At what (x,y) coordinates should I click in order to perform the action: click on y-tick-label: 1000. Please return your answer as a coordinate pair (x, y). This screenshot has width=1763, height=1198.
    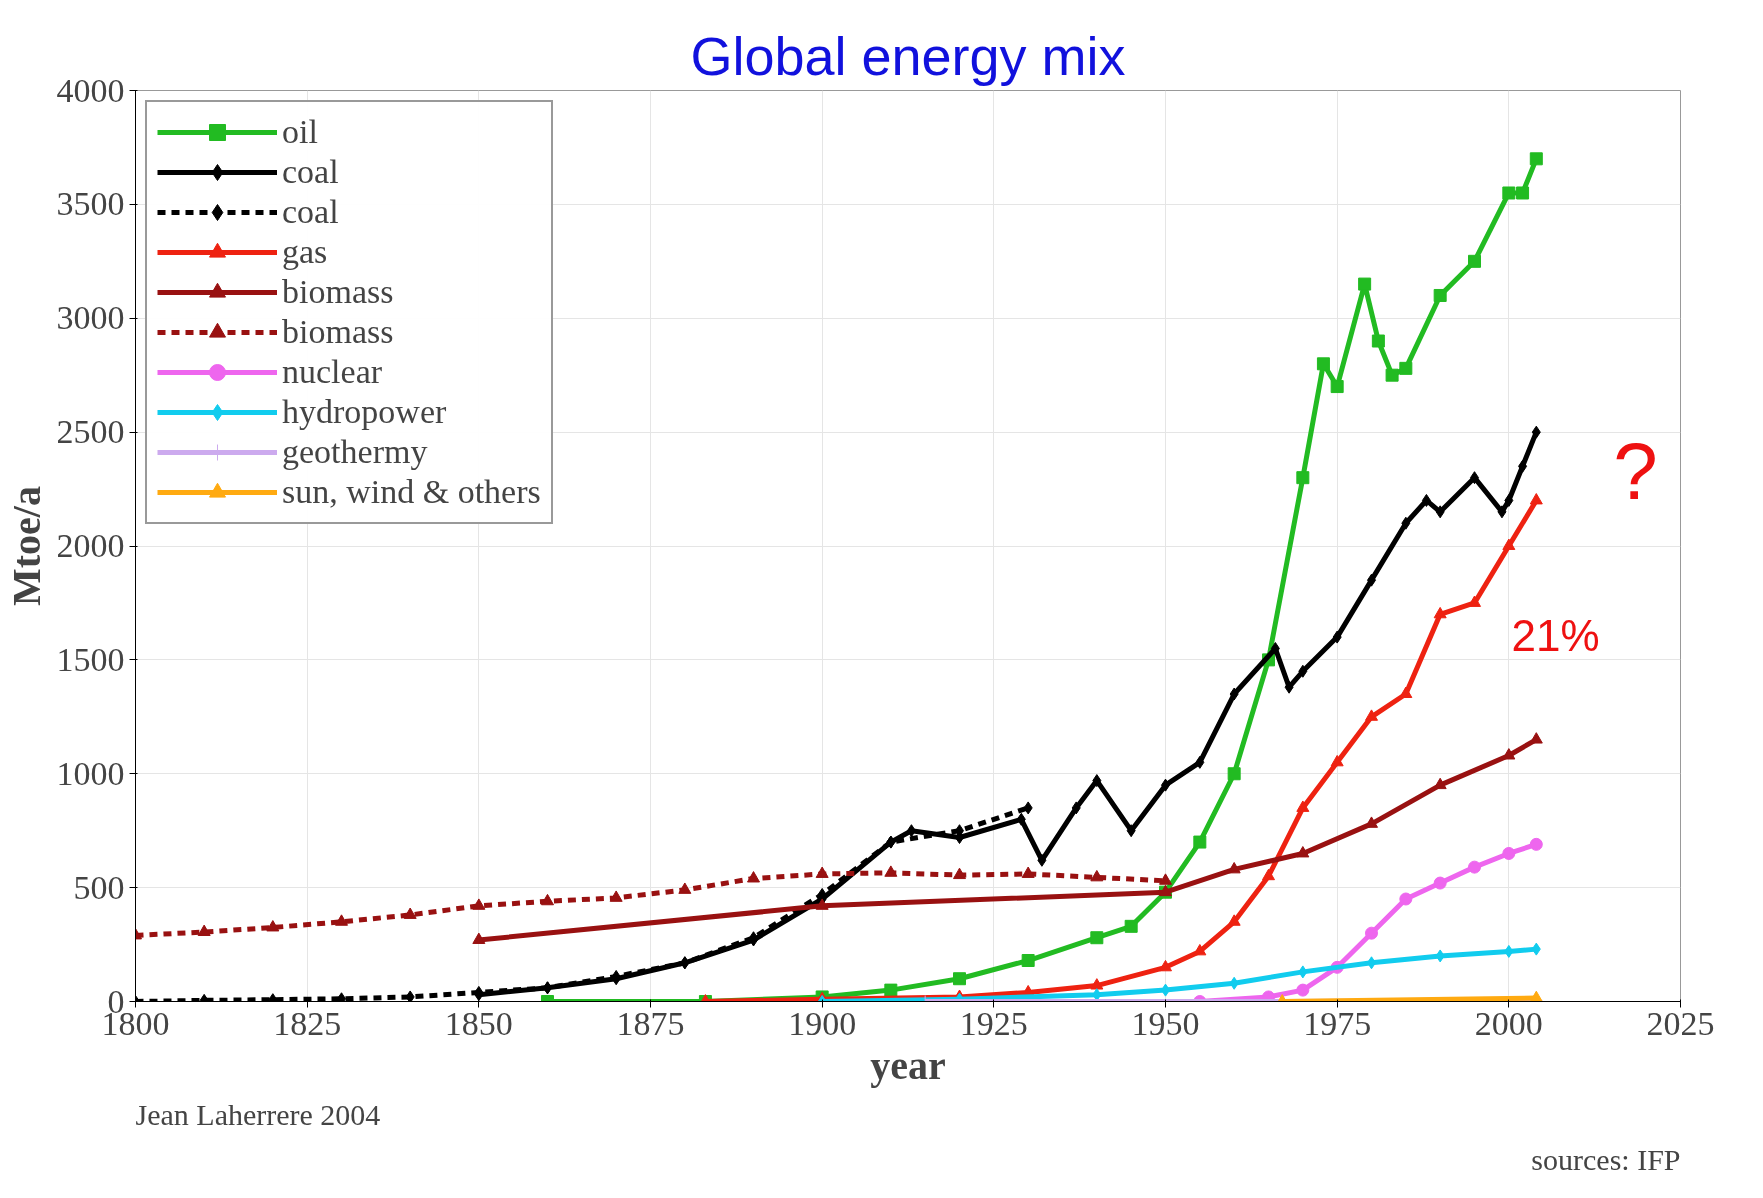
    Looking at the image, I should click on (90, 773).